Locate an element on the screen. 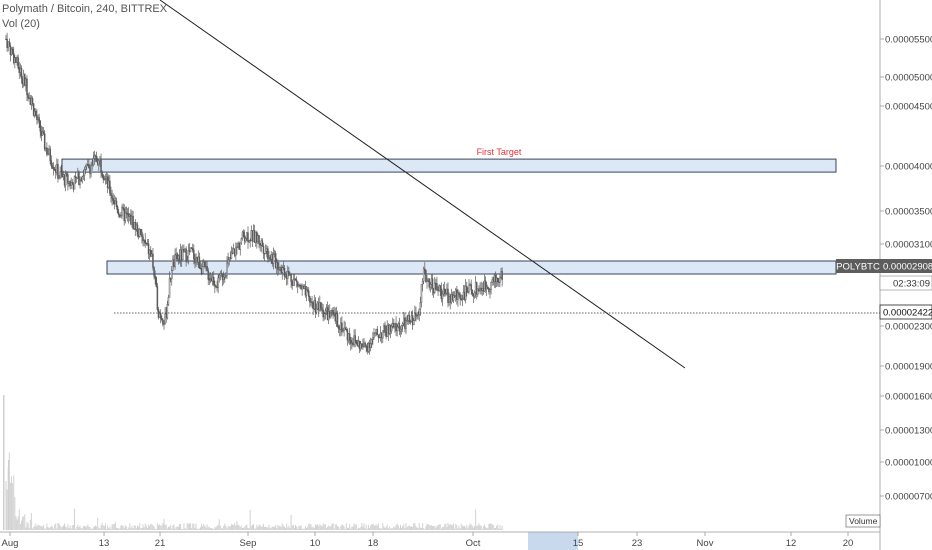 This screenshot has width=932, height=550. first-target-label: First Target is located at coordinates (499, 152).